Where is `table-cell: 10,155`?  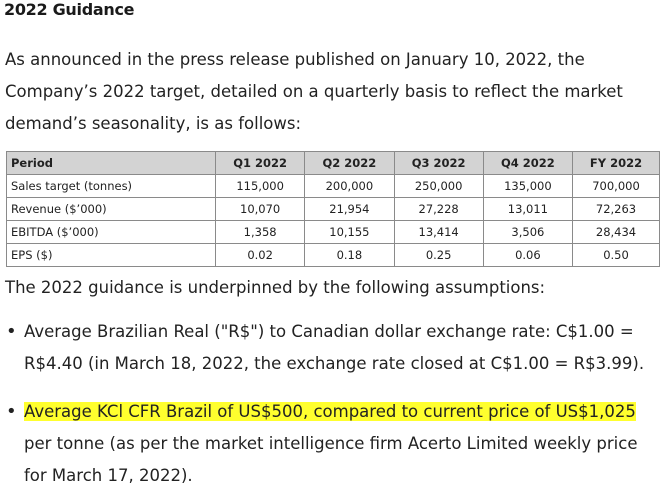
table-cell: 10,155 is located at coordinates (349, 232).